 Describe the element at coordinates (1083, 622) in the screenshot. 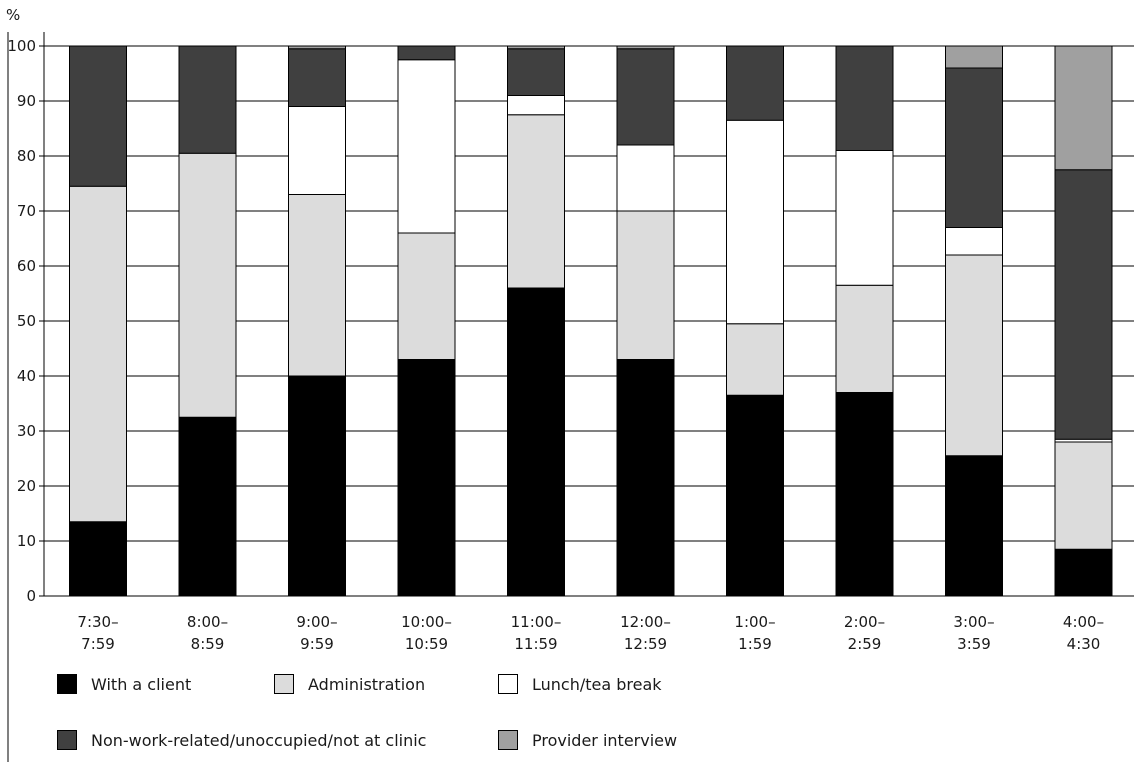

I see `x-tick-label: 4:00–` at that location.